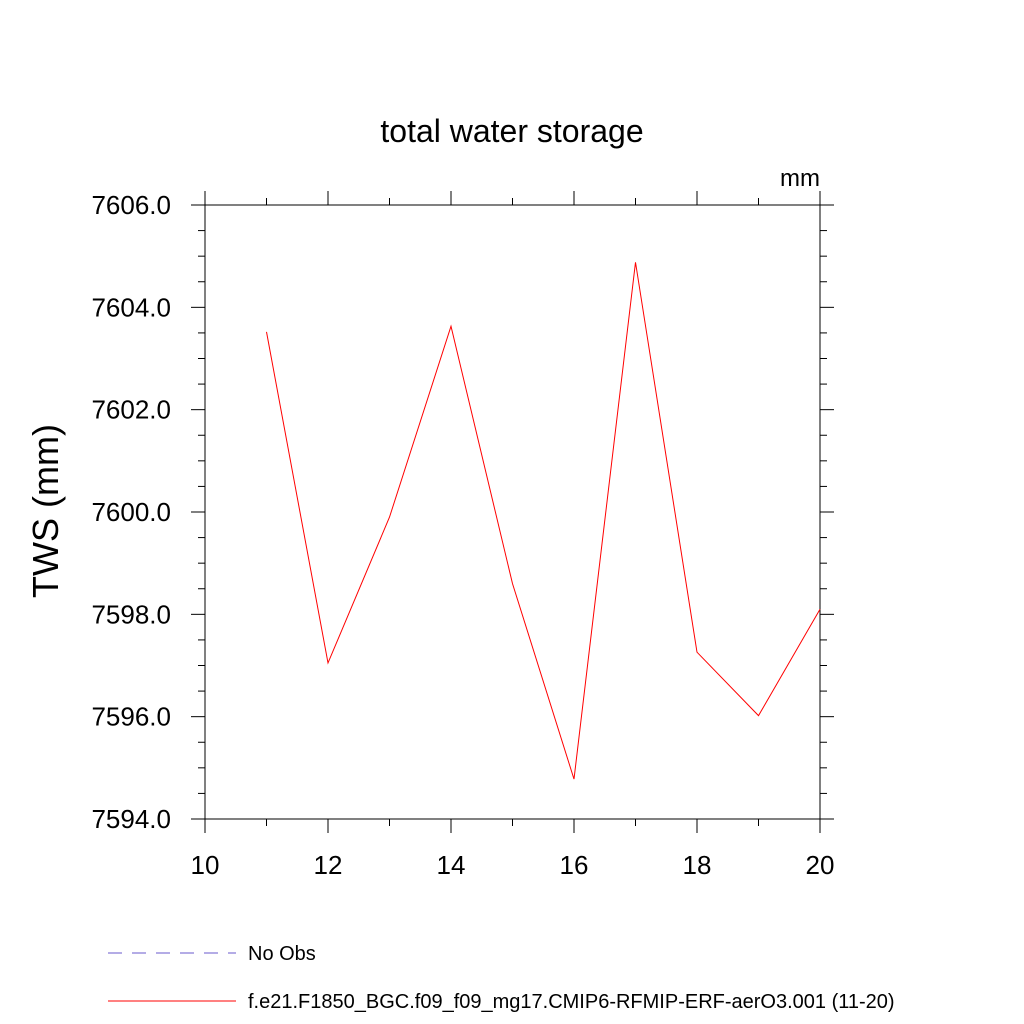 This screenshot has width=1024, height=1024. What do you see at coordinates (451, 865) in the screenshot?
I see `x-tick-label: 14` at bounding box center [451, 865].